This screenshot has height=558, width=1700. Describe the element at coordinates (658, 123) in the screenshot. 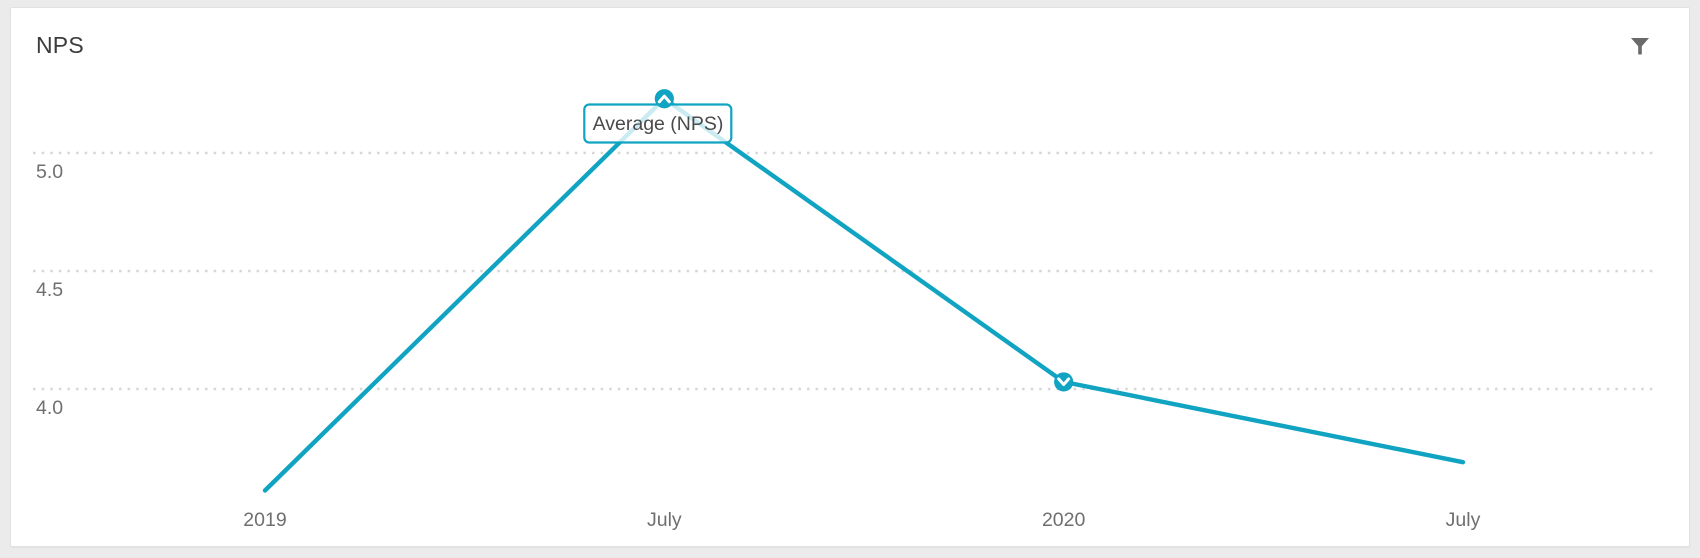

I see `tooltip-box` at that location.